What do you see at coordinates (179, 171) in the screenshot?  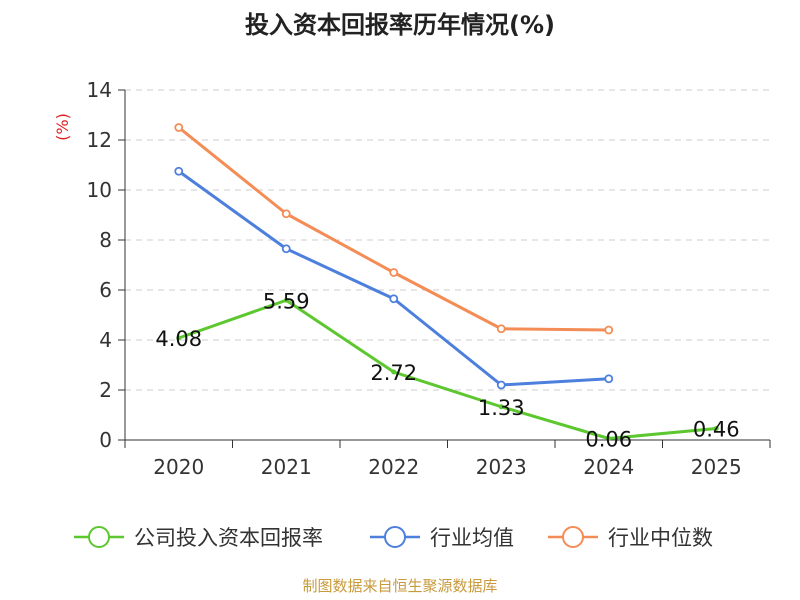 I see `point-industry_avg-2020` at bounding box center [179, 171].